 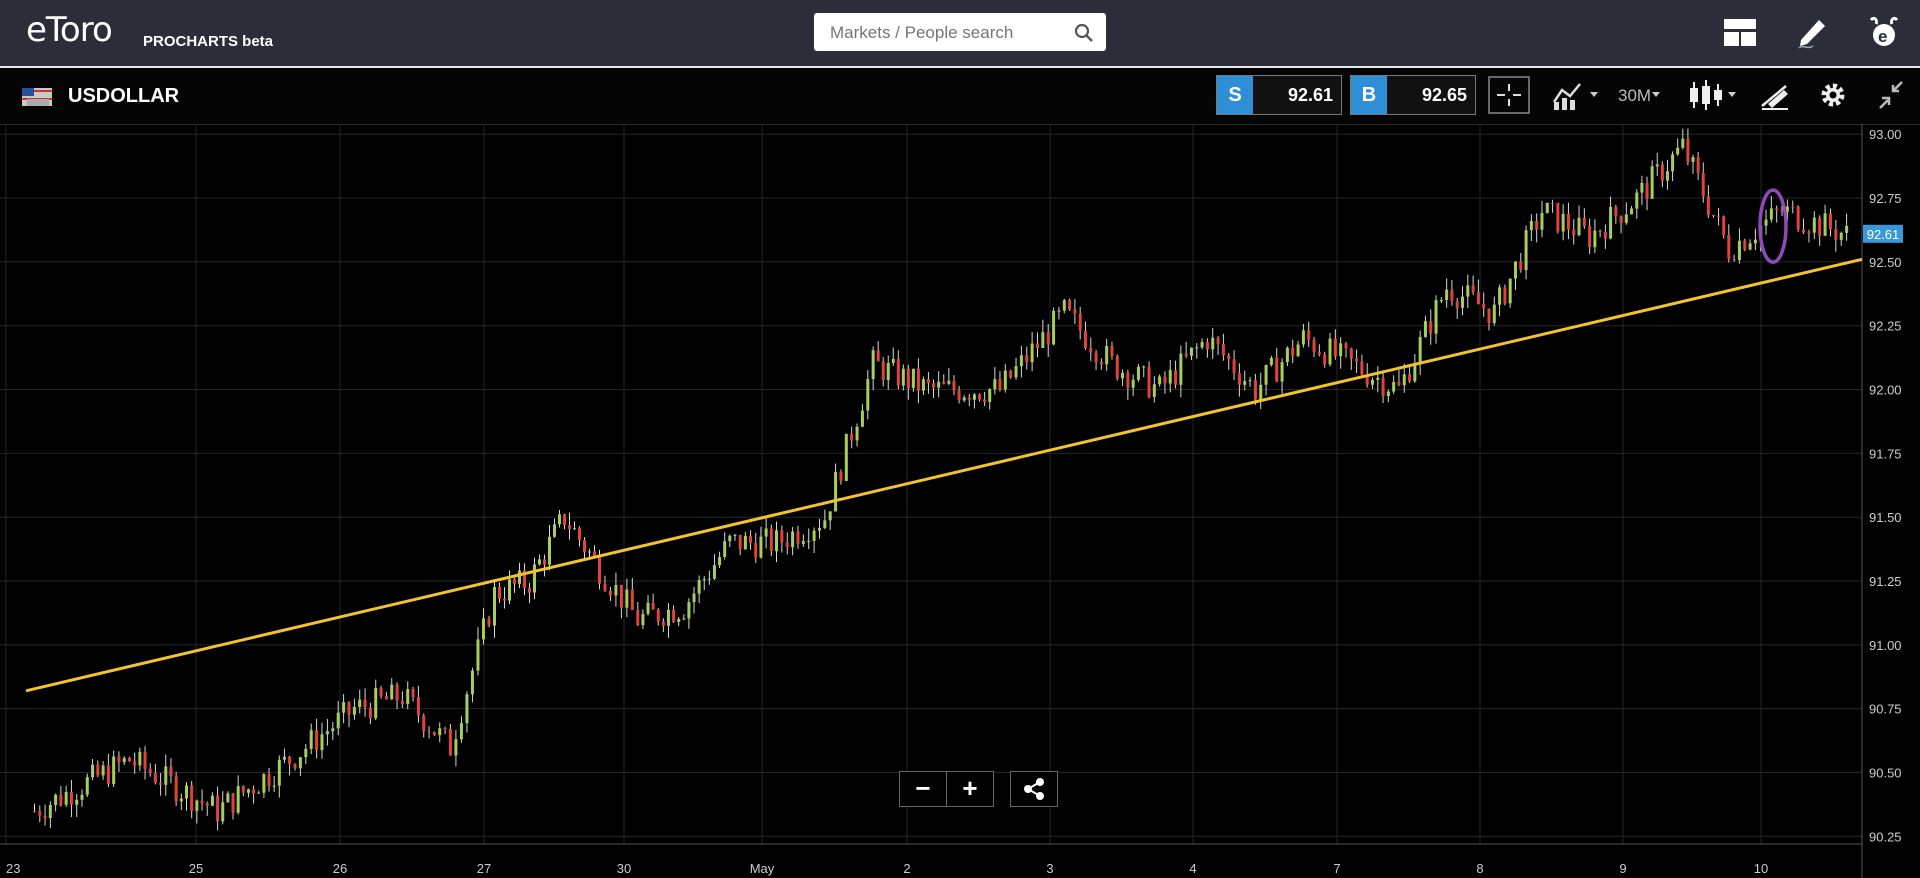 What do you see at coordinates (1813, 32) in the screenshot?
I see `pencil-icon` at bounding box center [1813, 32].